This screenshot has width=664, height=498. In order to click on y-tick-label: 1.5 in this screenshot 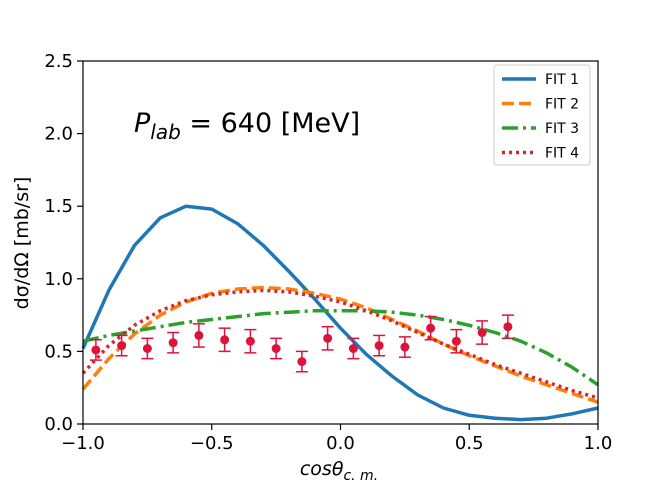, I will do `click(58, 206)`.